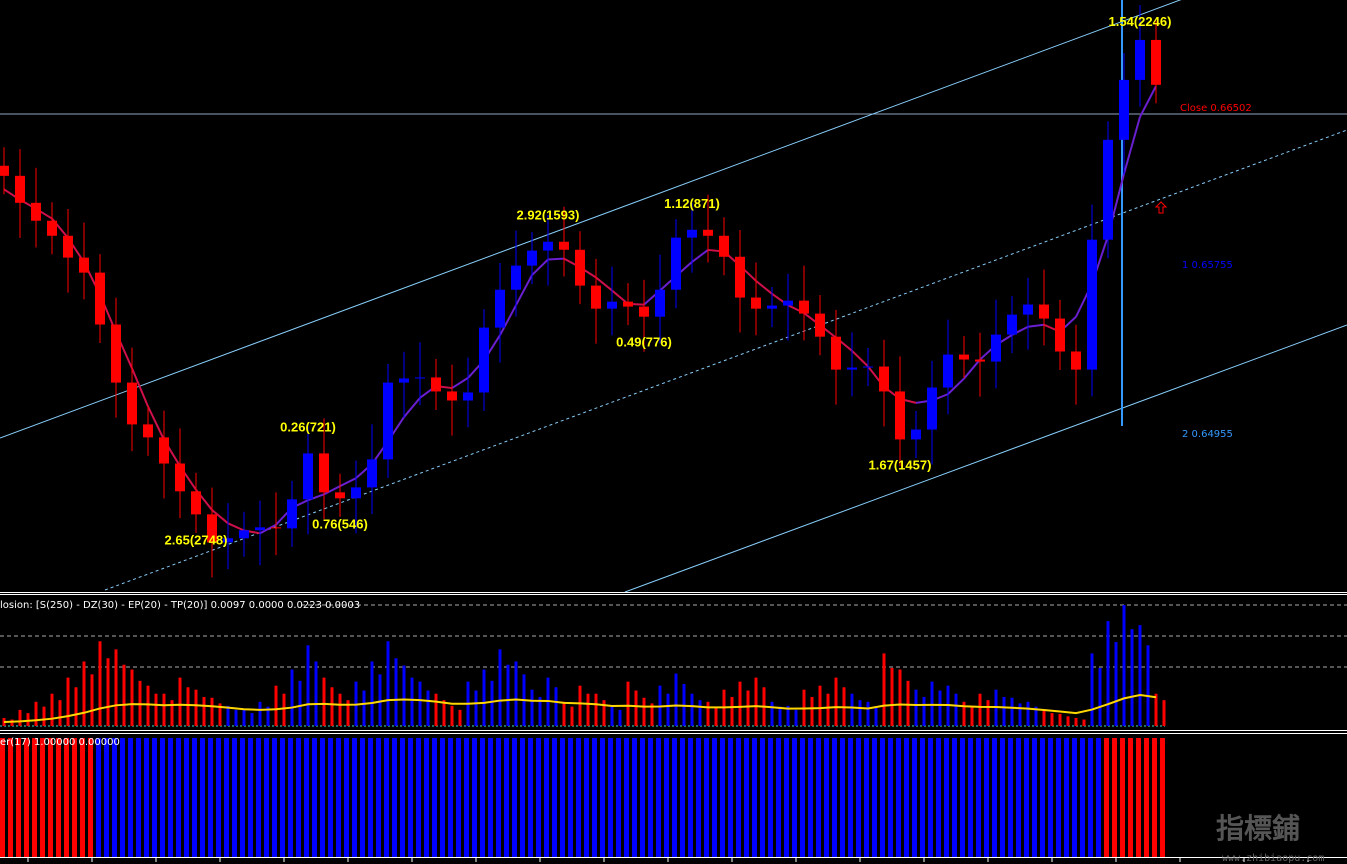 This screenshot has width=1347, height=864. What do you see at coordinates (60, 742) in the screenshot?
I see `indicator2-label: er(17) 1.00000 0.00000` at bounding box center [60, 742].